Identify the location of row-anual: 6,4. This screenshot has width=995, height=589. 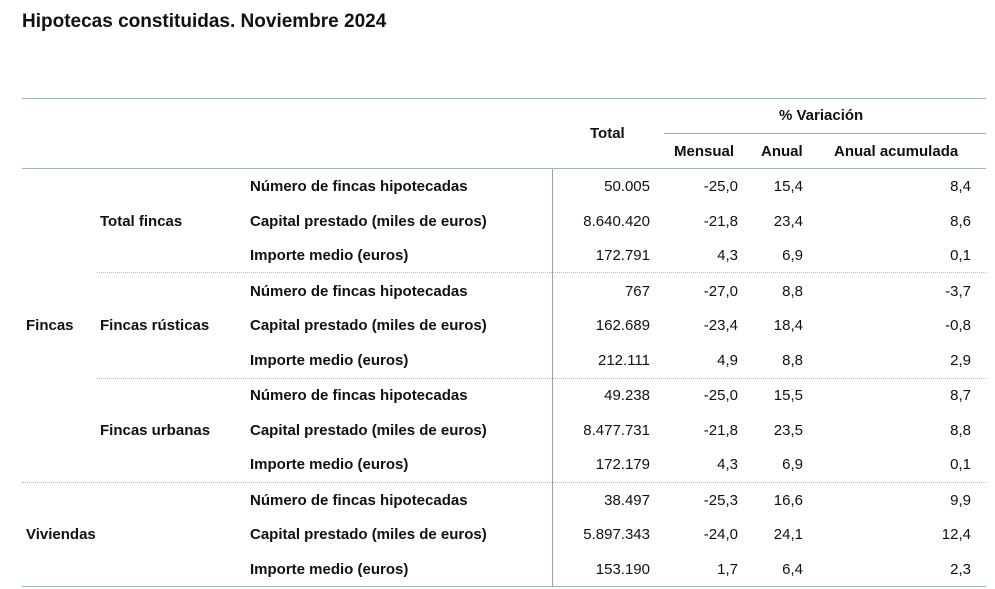
(792, 569).